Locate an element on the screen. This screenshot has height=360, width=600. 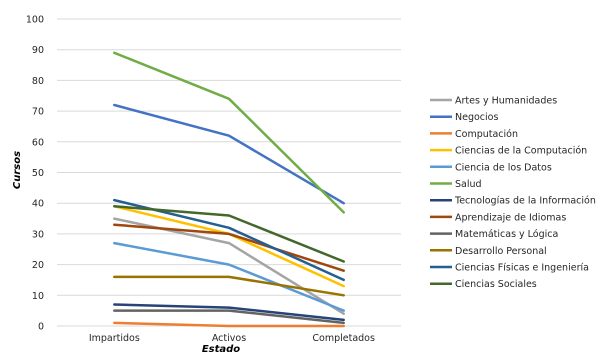
legend-label: Salud is located at coordinates (468, 184).